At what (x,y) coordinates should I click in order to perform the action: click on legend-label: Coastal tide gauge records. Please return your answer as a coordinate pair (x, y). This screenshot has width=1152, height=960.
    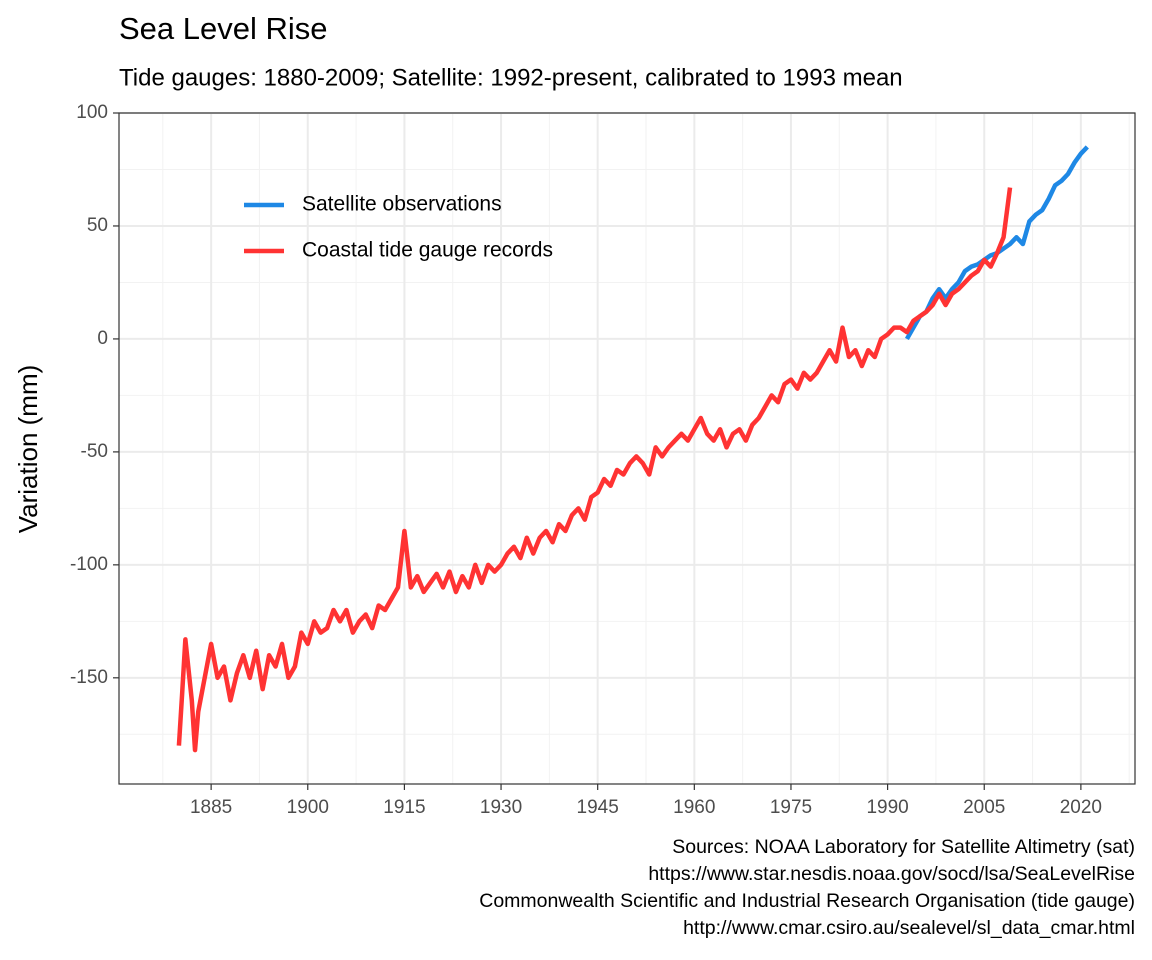
    Looking at the image, I should click on (427, 250).